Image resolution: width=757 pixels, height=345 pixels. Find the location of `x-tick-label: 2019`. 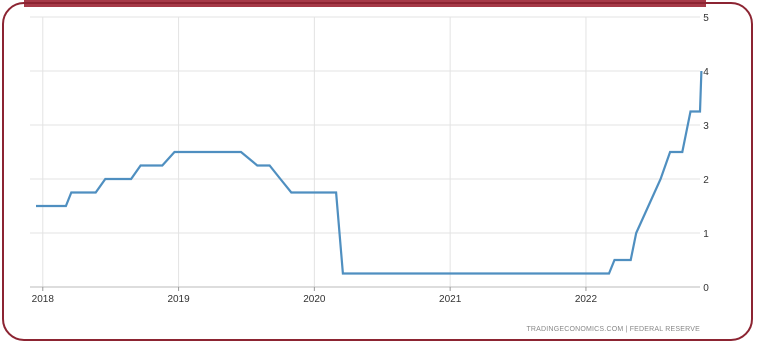

x-tick-label: 2019 is located at coordinates (178, 299).